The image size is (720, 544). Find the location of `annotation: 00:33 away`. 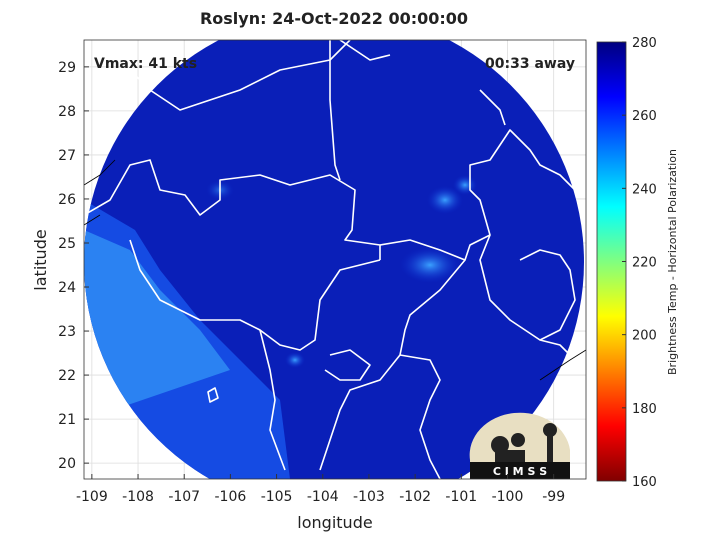

annotation: 00:33 away is located at coordinates (530, 64).